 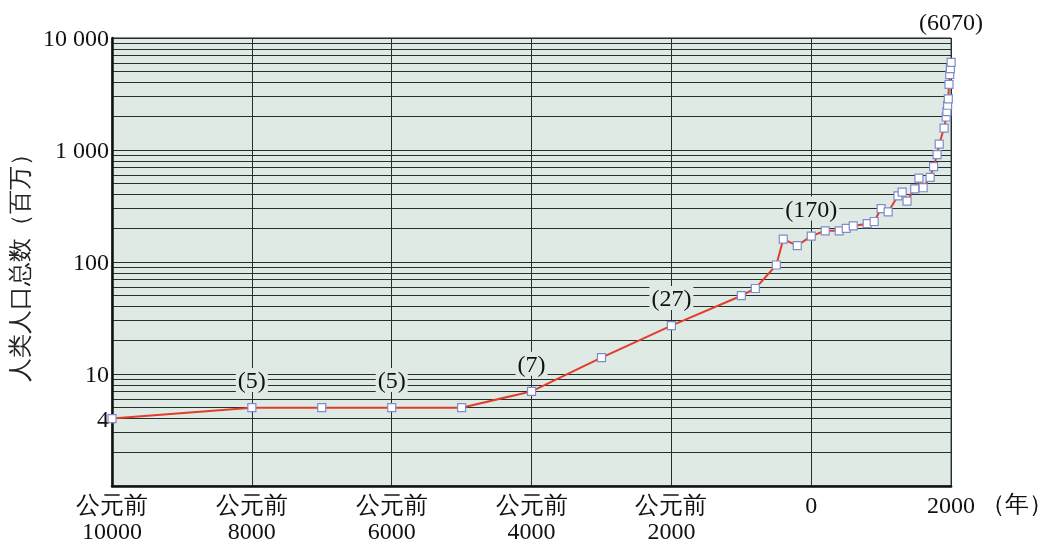 What do you see at coordinates (531, 518) in the screenshot?
I see `x-tick-label: 公元前 4000` at bounding box center [531, 518].